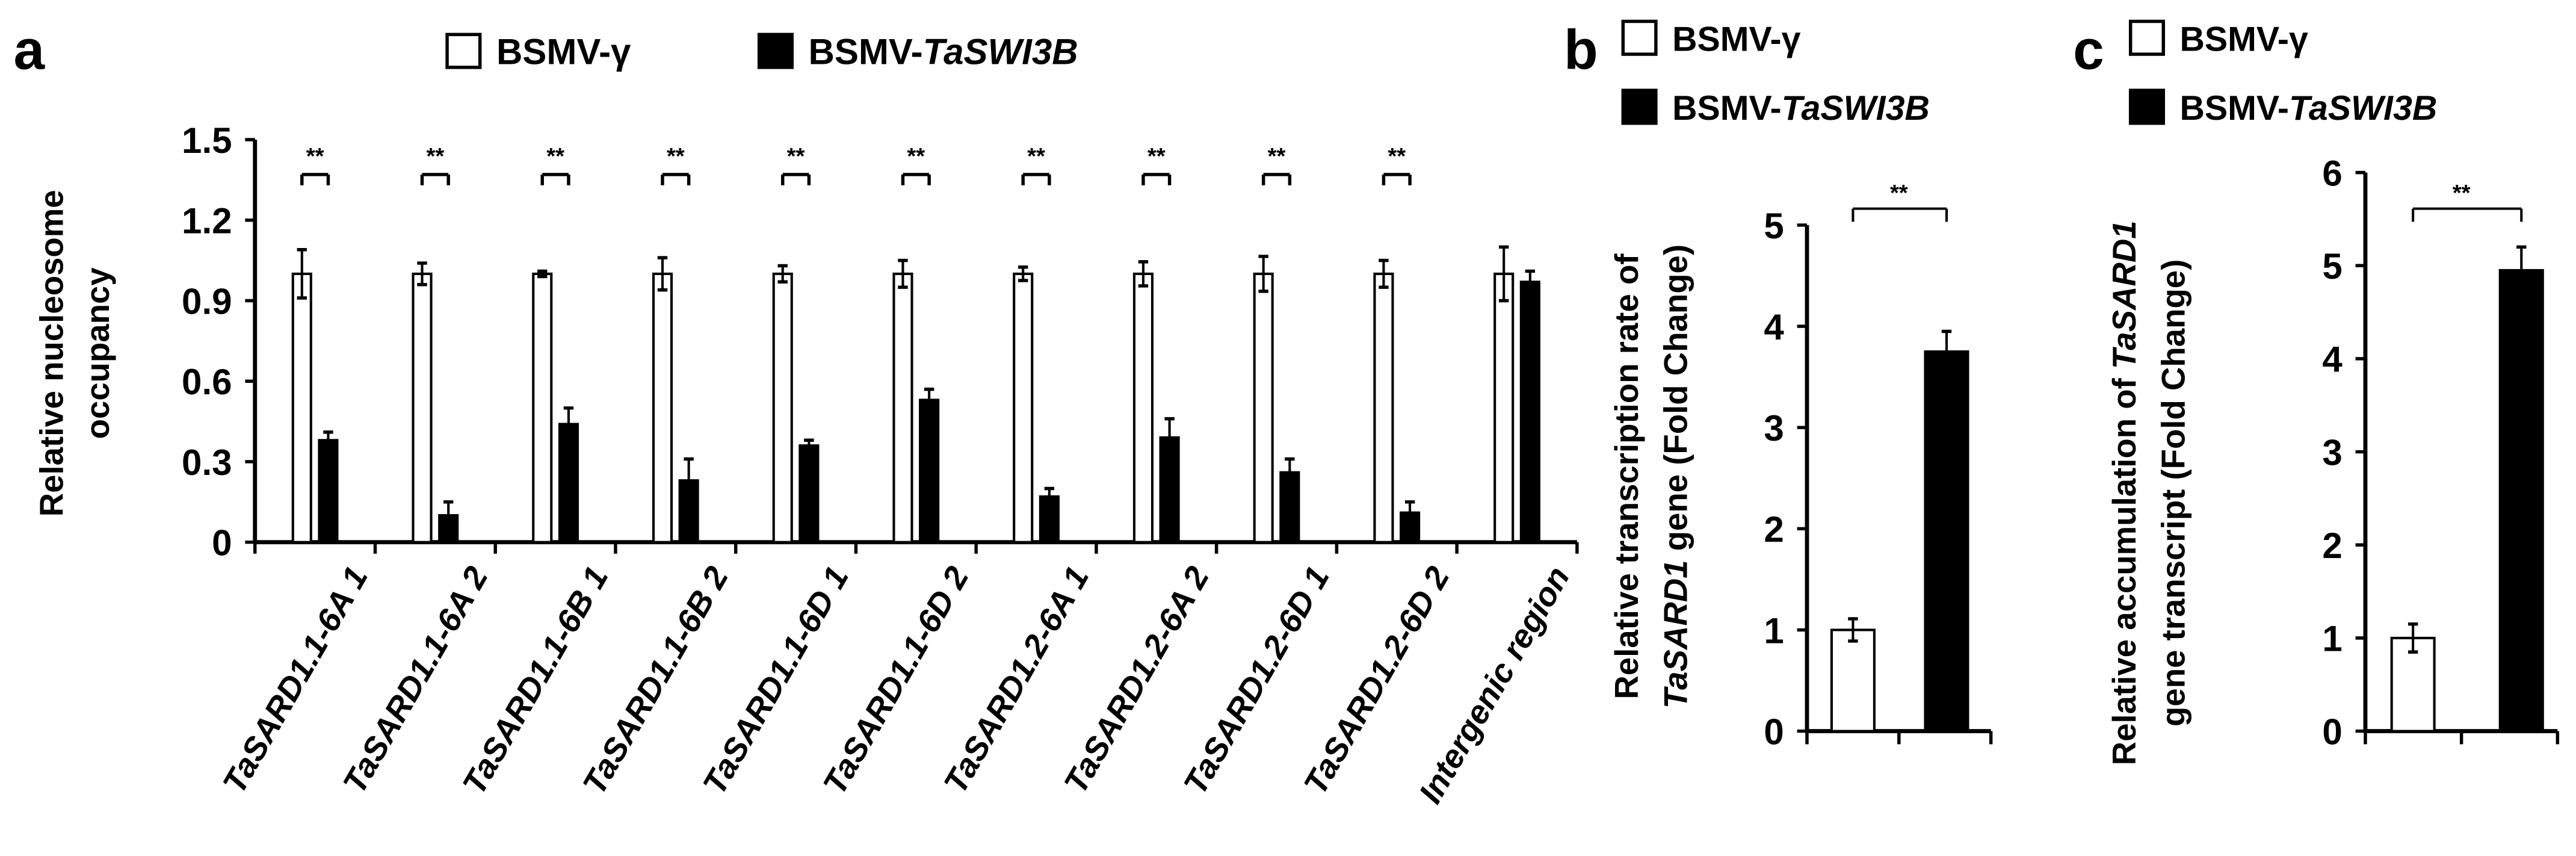  Describe the element at coordinates (2088, 50) in the screenshot. I see `panel-label-c: c` at that location.